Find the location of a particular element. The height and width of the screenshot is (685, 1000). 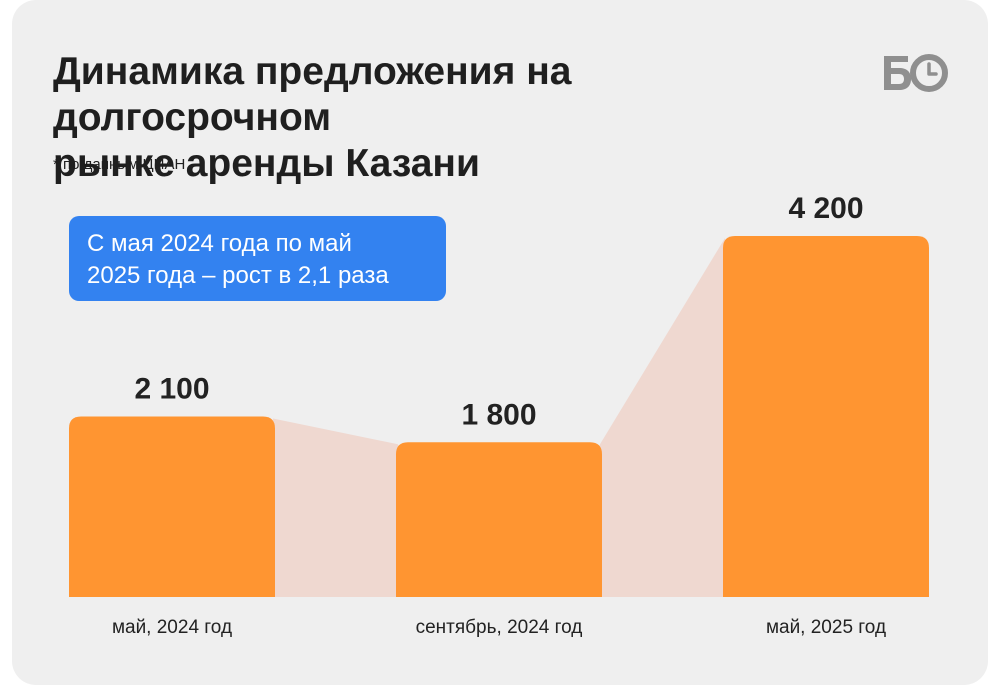

callout-line2: 2025 года – рост в 2,1 раза is located at coordinates (238, 275).